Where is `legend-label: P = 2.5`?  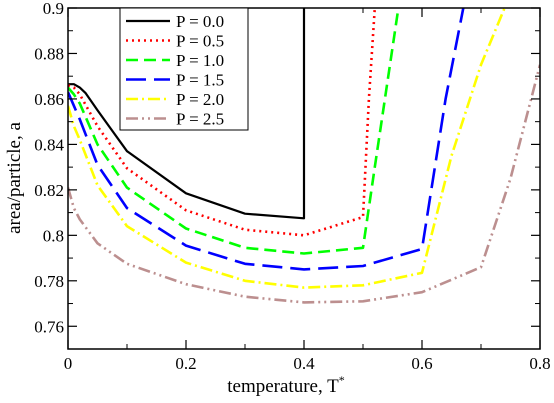
legend-label: P = 2.5 is located at coordinates (200, 119).